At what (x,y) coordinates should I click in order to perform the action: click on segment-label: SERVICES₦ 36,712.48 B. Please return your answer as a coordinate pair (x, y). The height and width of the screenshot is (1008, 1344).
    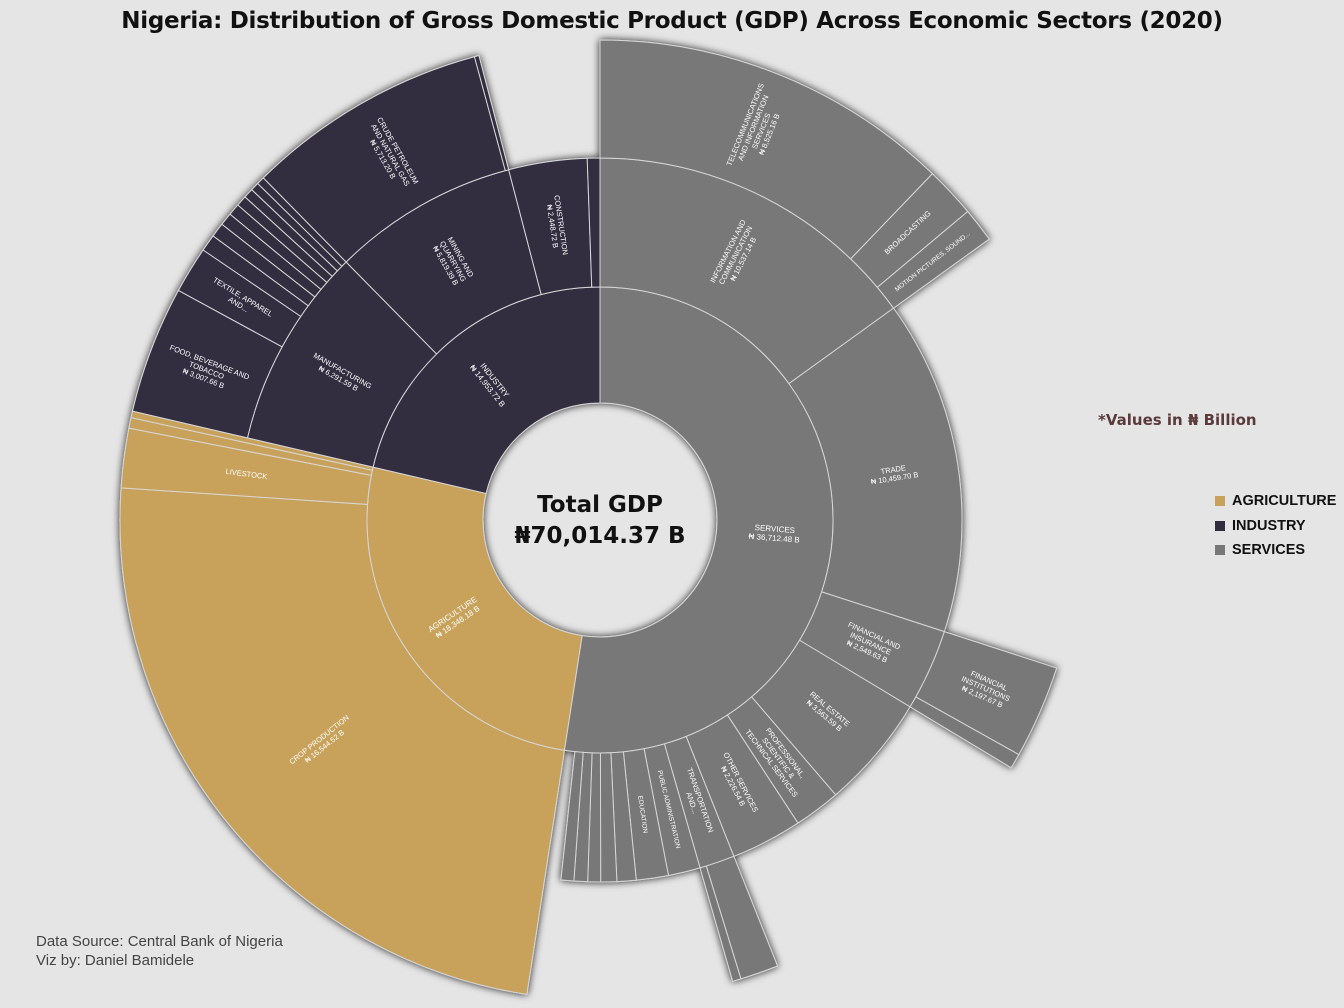
    Looking at the image, I should click on (774, 534).